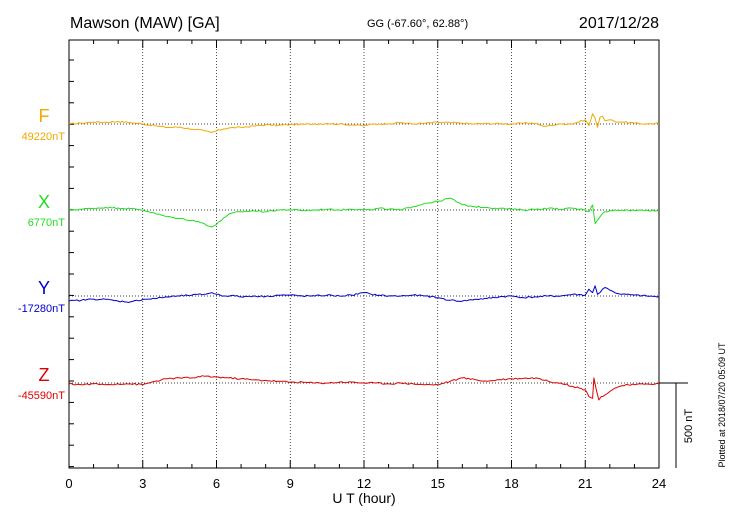  What do you see at coordinates (364, 388) in the screenshot?
I see `series-line-Z` at bounding box center [364, 388].